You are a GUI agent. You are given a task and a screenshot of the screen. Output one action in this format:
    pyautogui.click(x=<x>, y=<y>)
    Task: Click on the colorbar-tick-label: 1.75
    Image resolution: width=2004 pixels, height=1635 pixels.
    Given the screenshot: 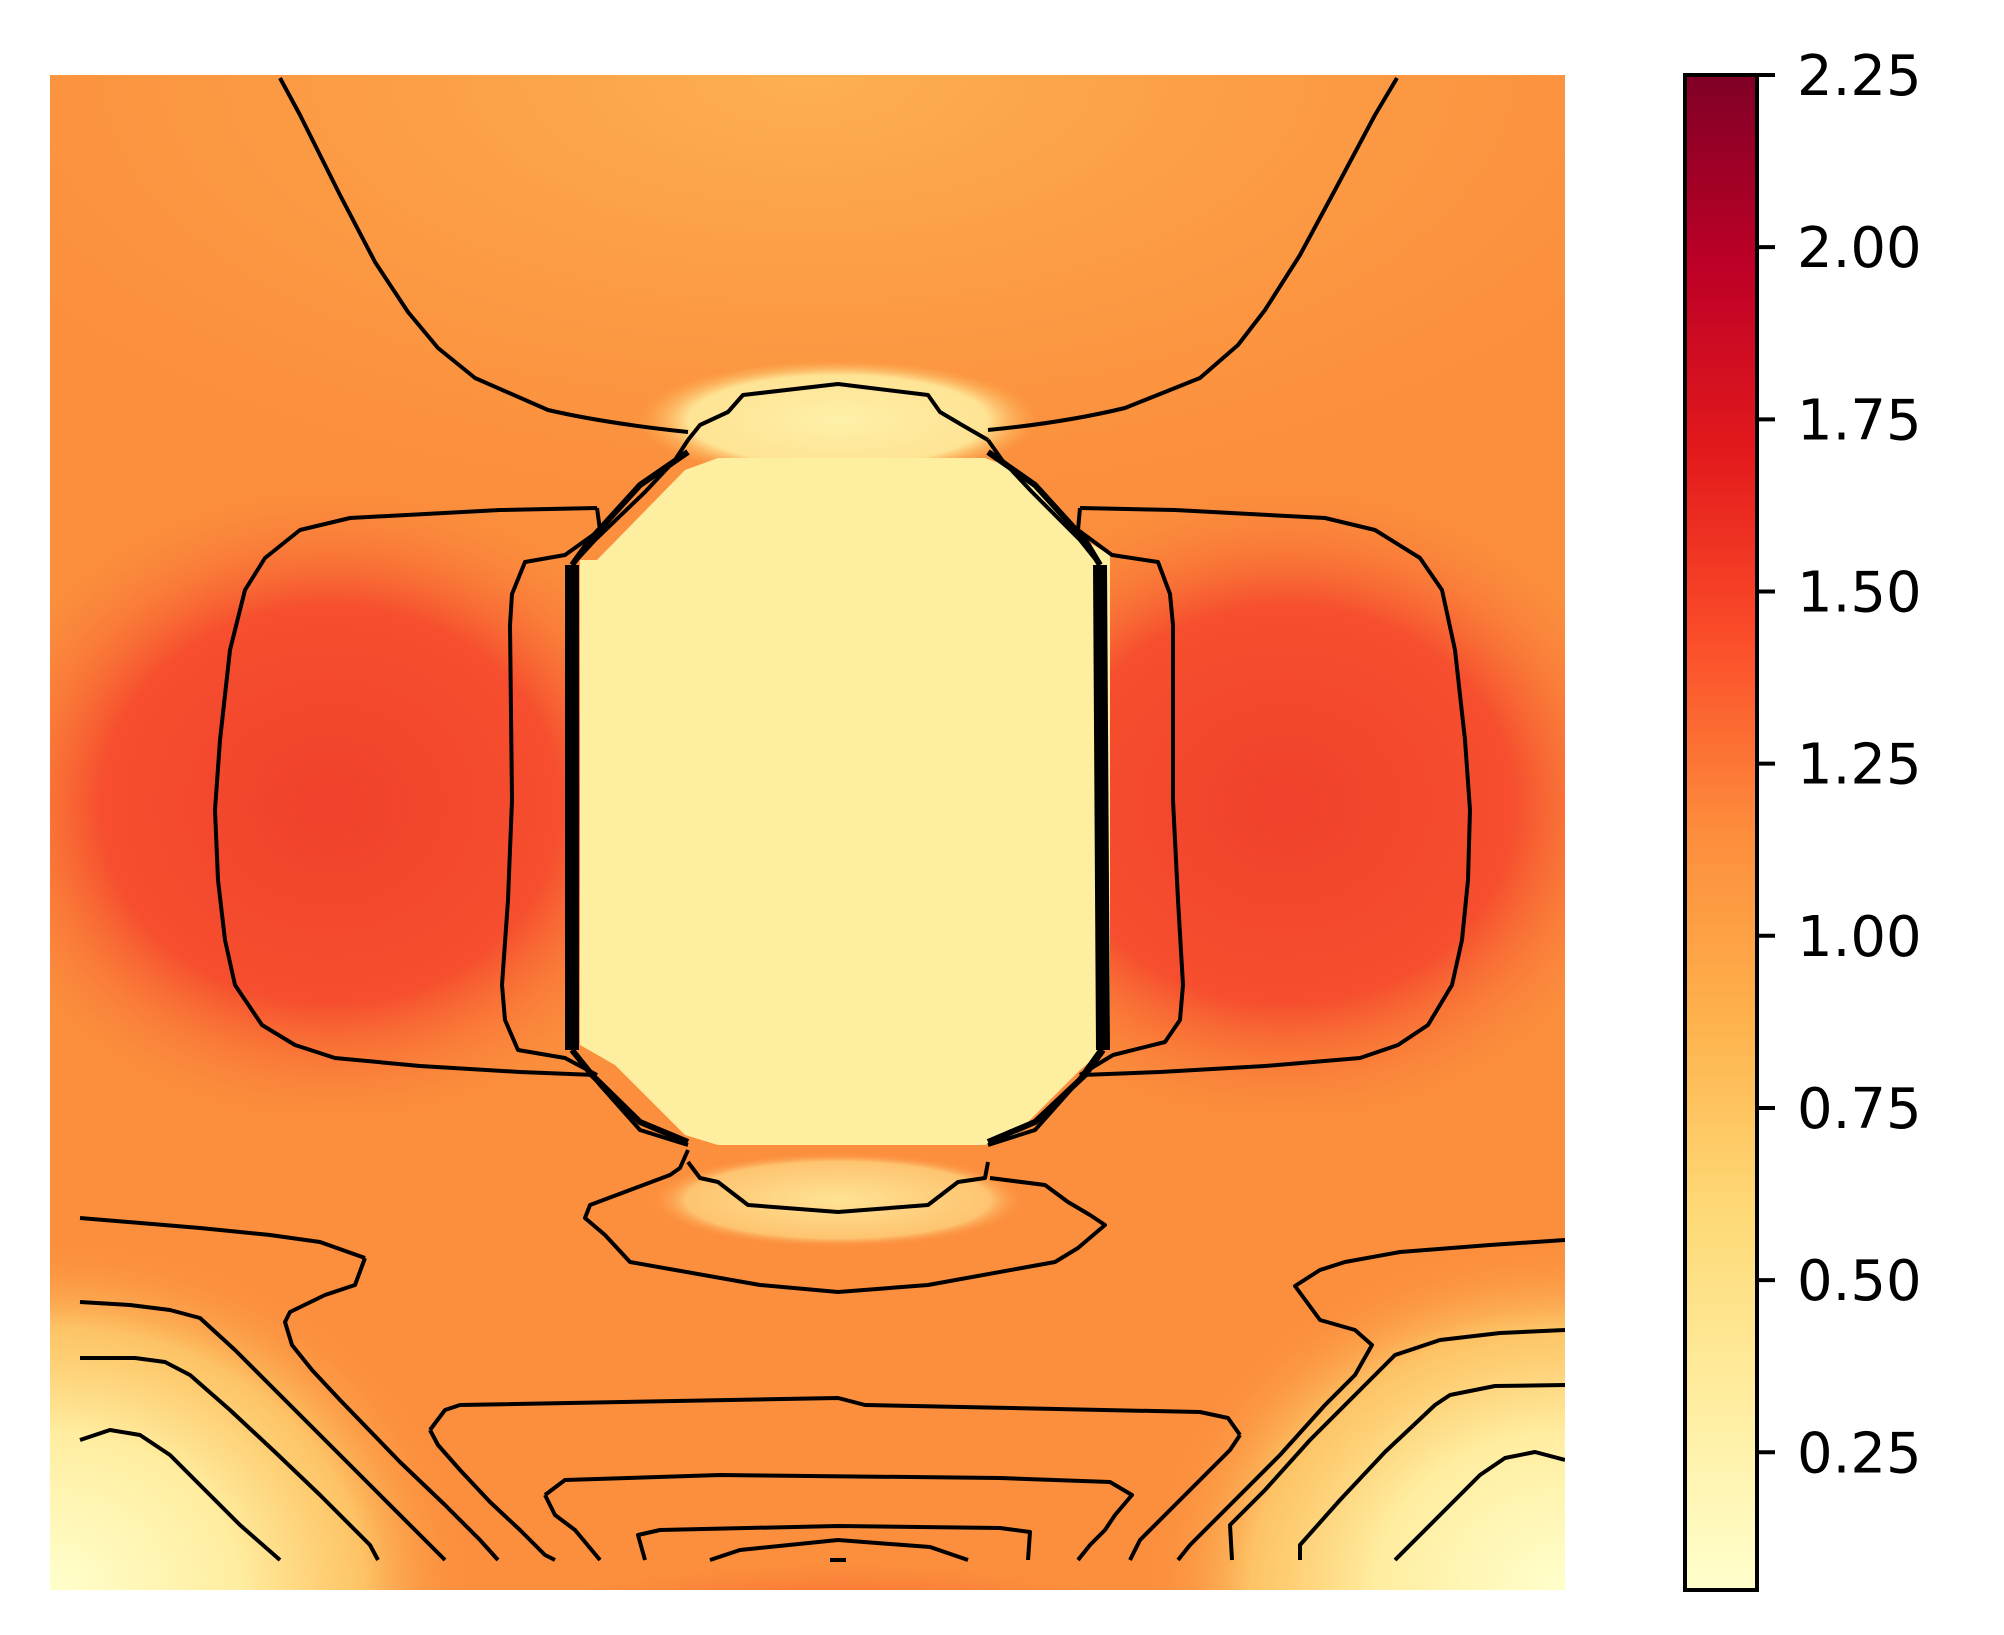 What is the action you would take?
    pyautogui.click(x=1859, y=420)
    